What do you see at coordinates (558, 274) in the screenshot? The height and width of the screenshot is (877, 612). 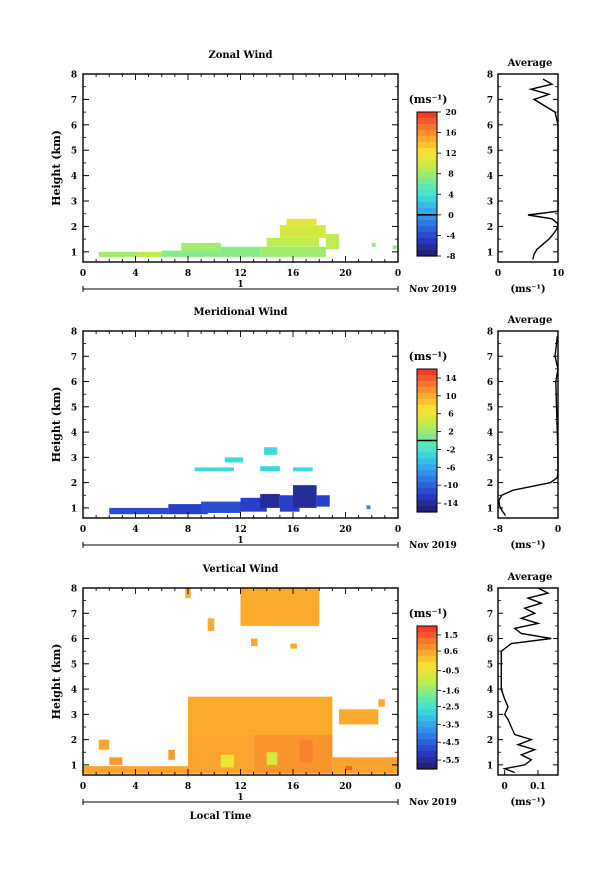 I see `profile-x-tick-label: 10` at bounding box center [558, 274].